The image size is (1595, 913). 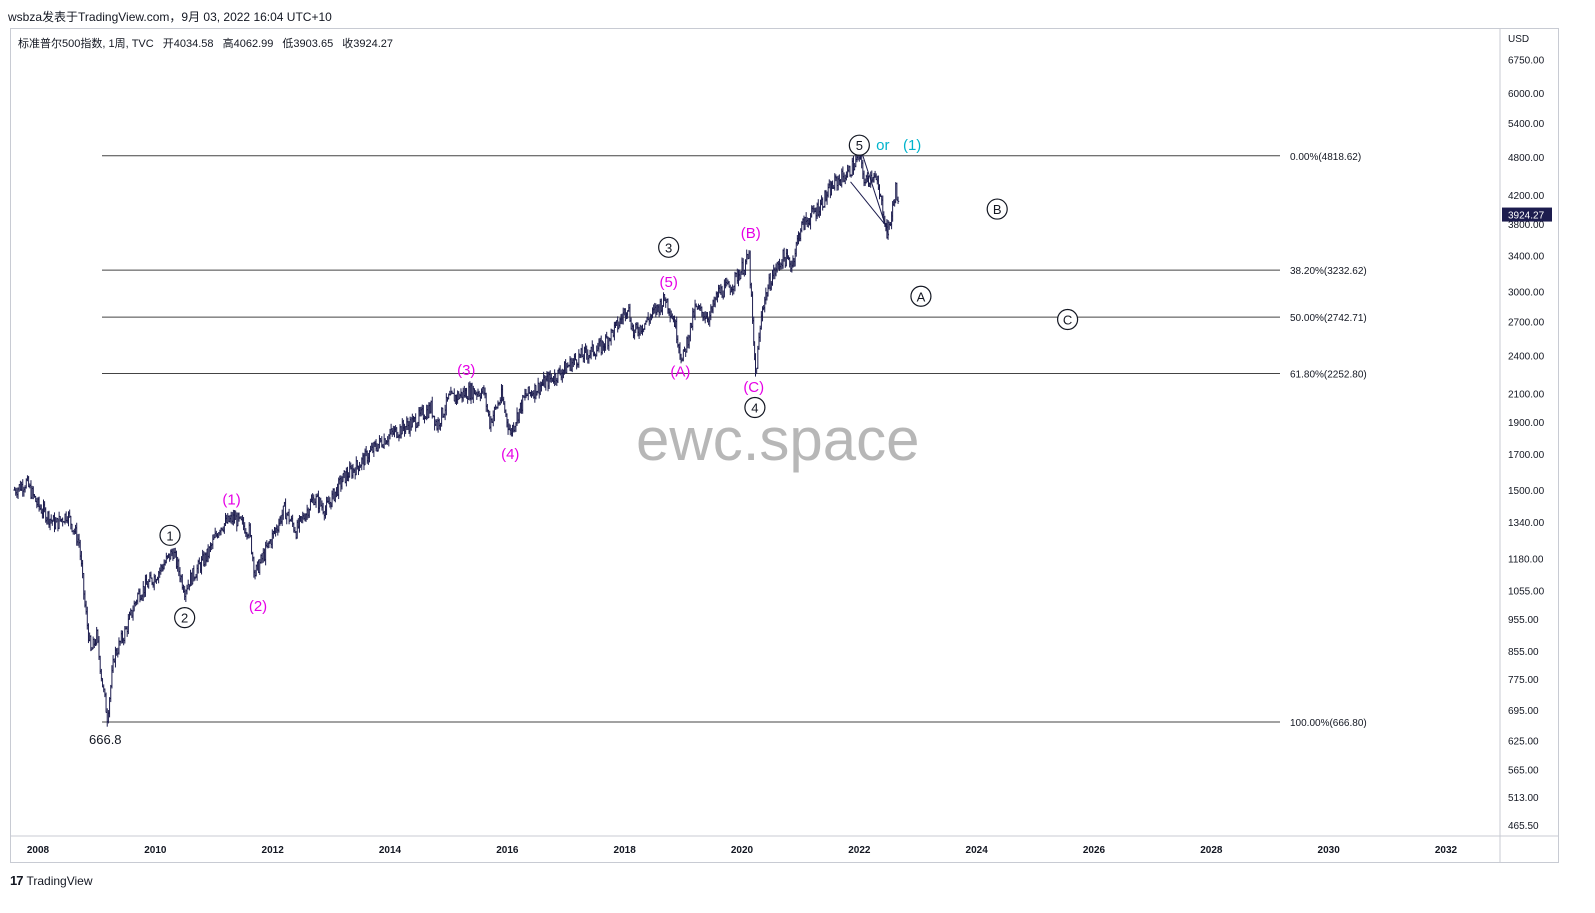 I want to click on y-tick-label: 3000.00, so click(x=1526, y=292).